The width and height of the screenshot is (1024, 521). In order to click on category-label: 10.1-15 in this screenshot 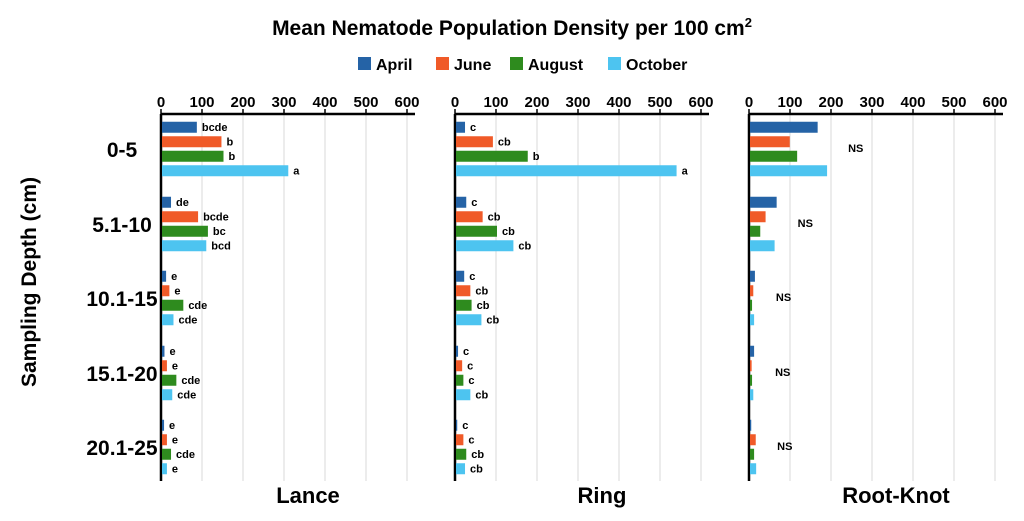, I will do `click(122, 299)`.